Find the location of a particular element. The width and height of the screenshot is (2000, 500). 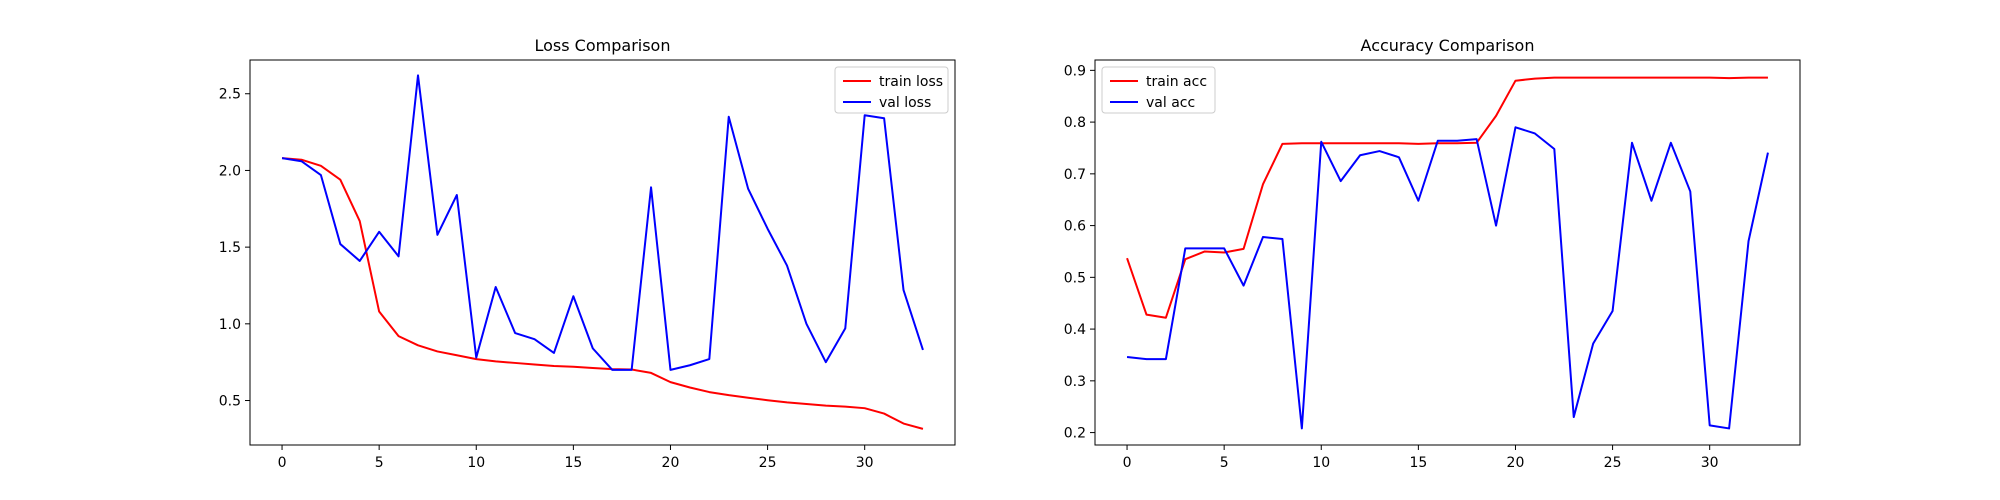

legend: train acc val acc is located at coordinates (1158, 90).